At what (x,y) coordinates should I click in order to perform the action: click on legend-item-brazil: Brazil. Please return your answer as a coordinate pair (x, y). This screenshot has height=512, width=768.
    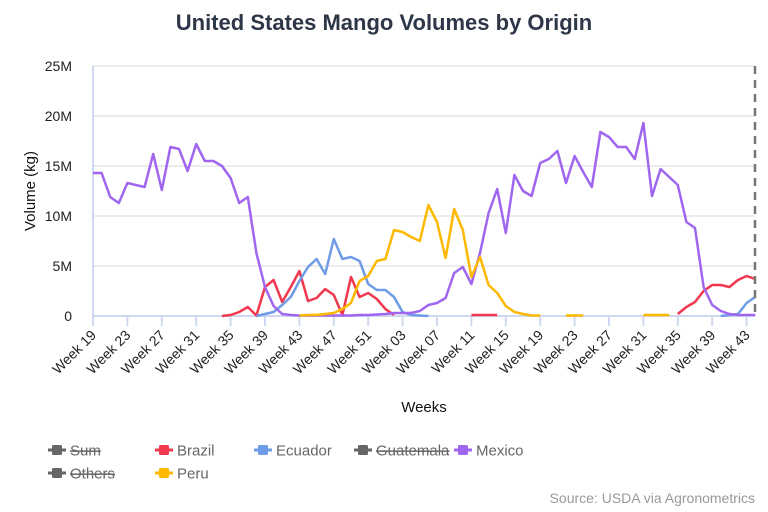
    Looking at the image, I should click on (185, 451).